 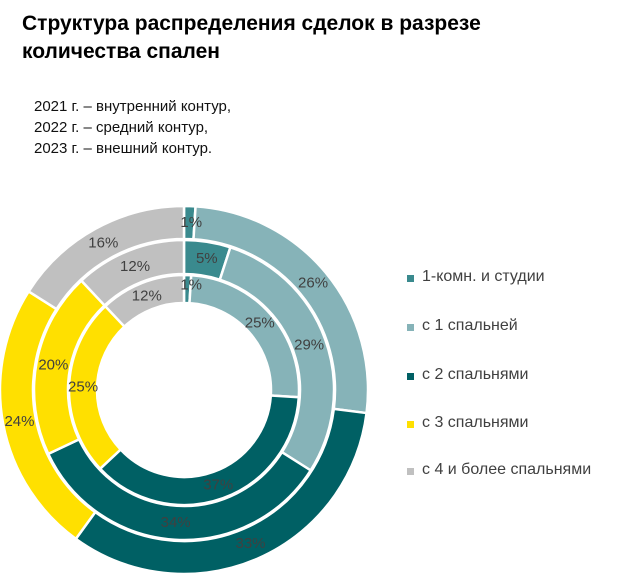 I want to click on data-label-2022-1-bedroom: 29%, so click(x=309, y=344).